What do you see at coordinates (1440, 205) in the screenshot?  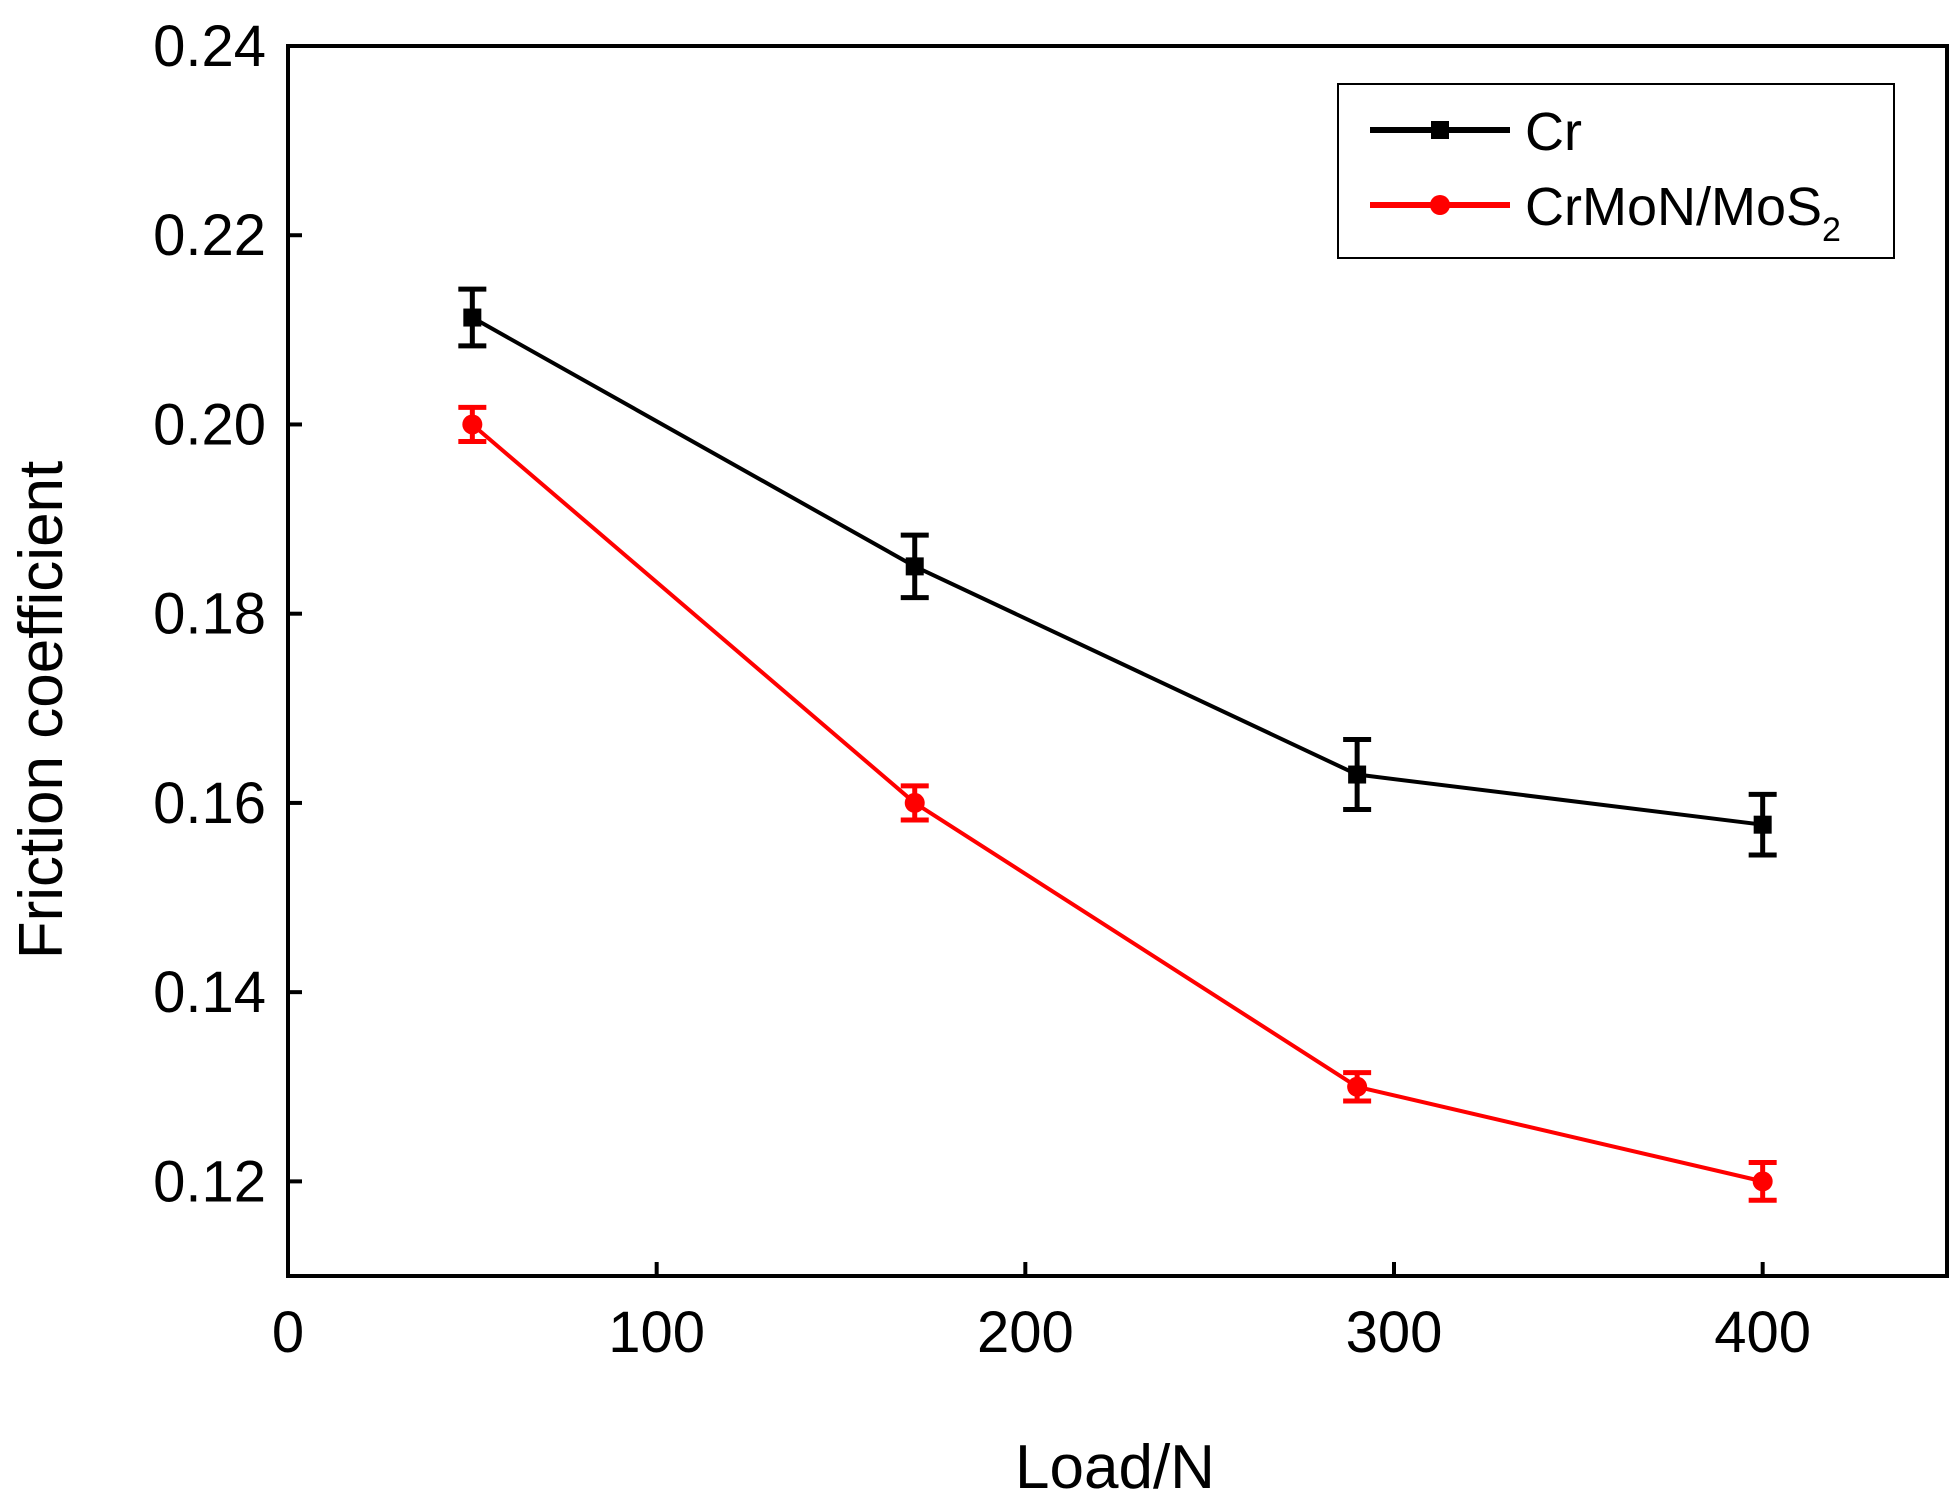 I see `legend-marker-crmon-mos2` at bounding box center [1440, 205].